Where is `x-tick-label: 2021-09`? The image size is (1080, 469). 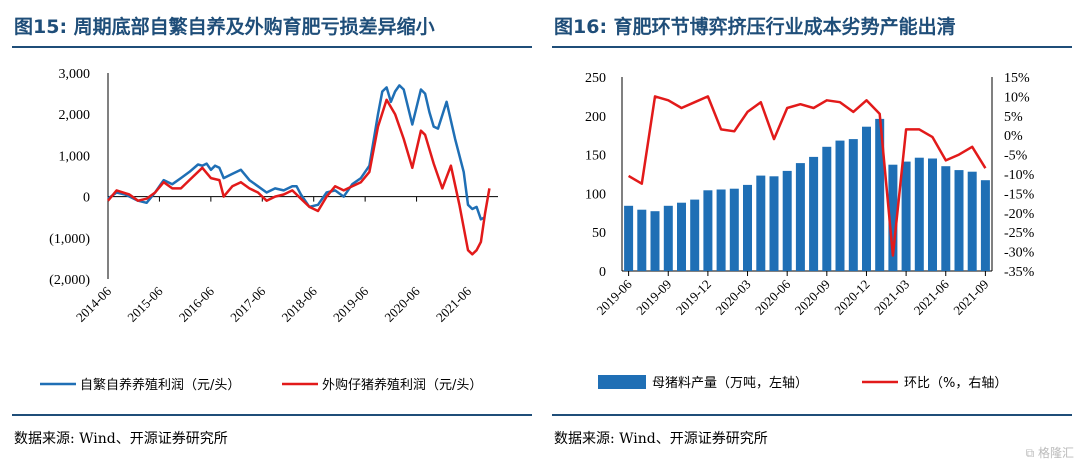 x-tick-label: 2021-09 is located at coordinates (970, 297).